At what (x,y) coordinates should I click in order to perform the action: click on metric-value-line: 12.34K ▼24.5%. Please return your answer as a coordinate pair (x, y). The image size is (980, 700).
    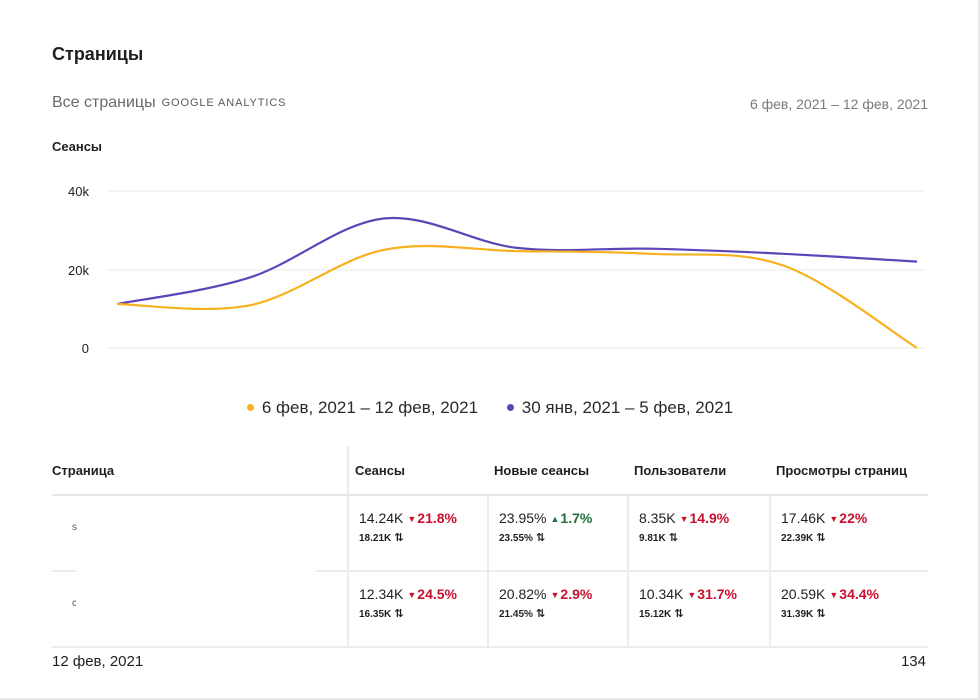
    Looking at the image, I should click on (423, 594).